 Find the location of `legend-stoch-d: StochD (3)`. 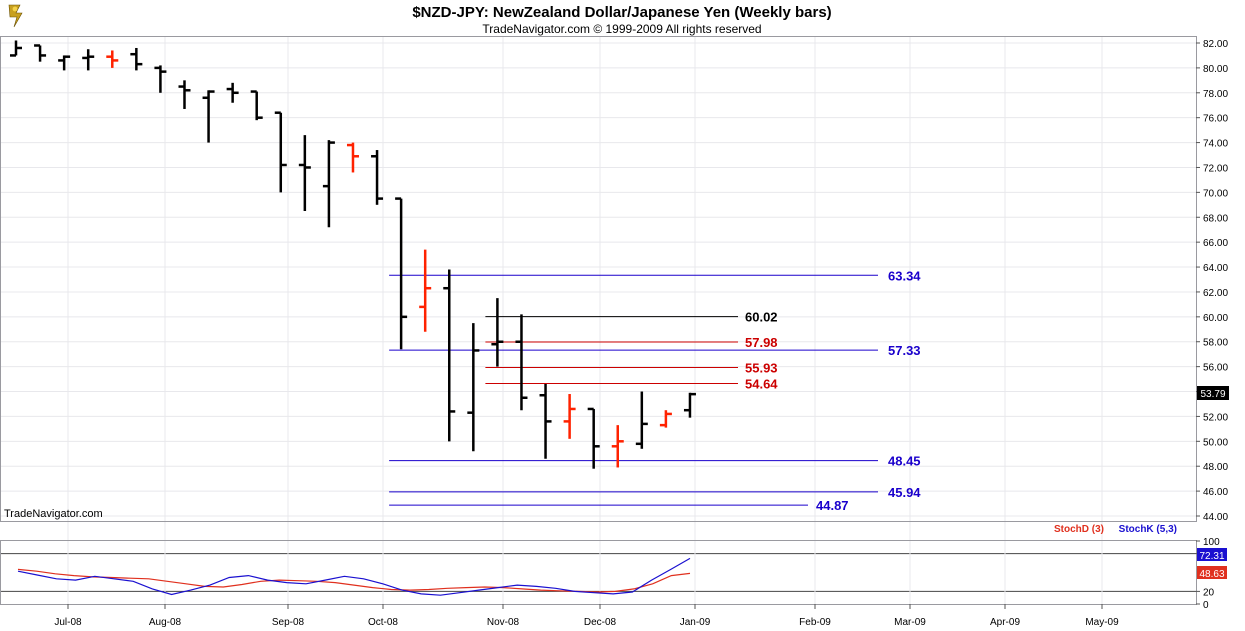

legend-stoch-d: StochD (3) is located at coordinates (1079, 529).